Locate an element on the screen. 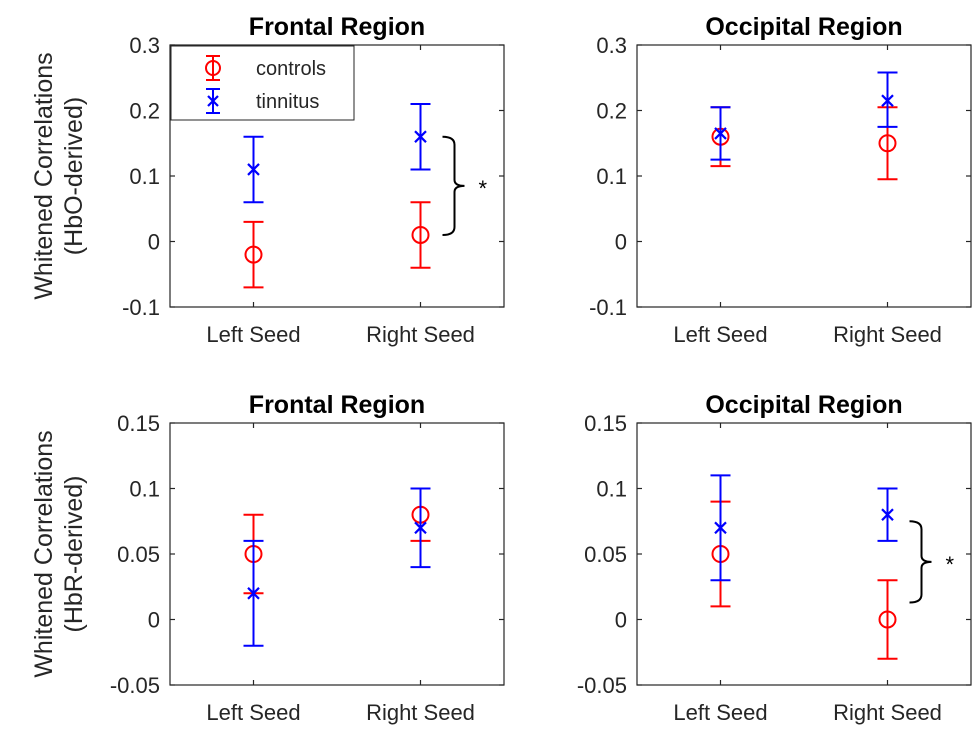 The image size is (974, 730). legend: controls tinnitus is located at coordinates (262, 83).